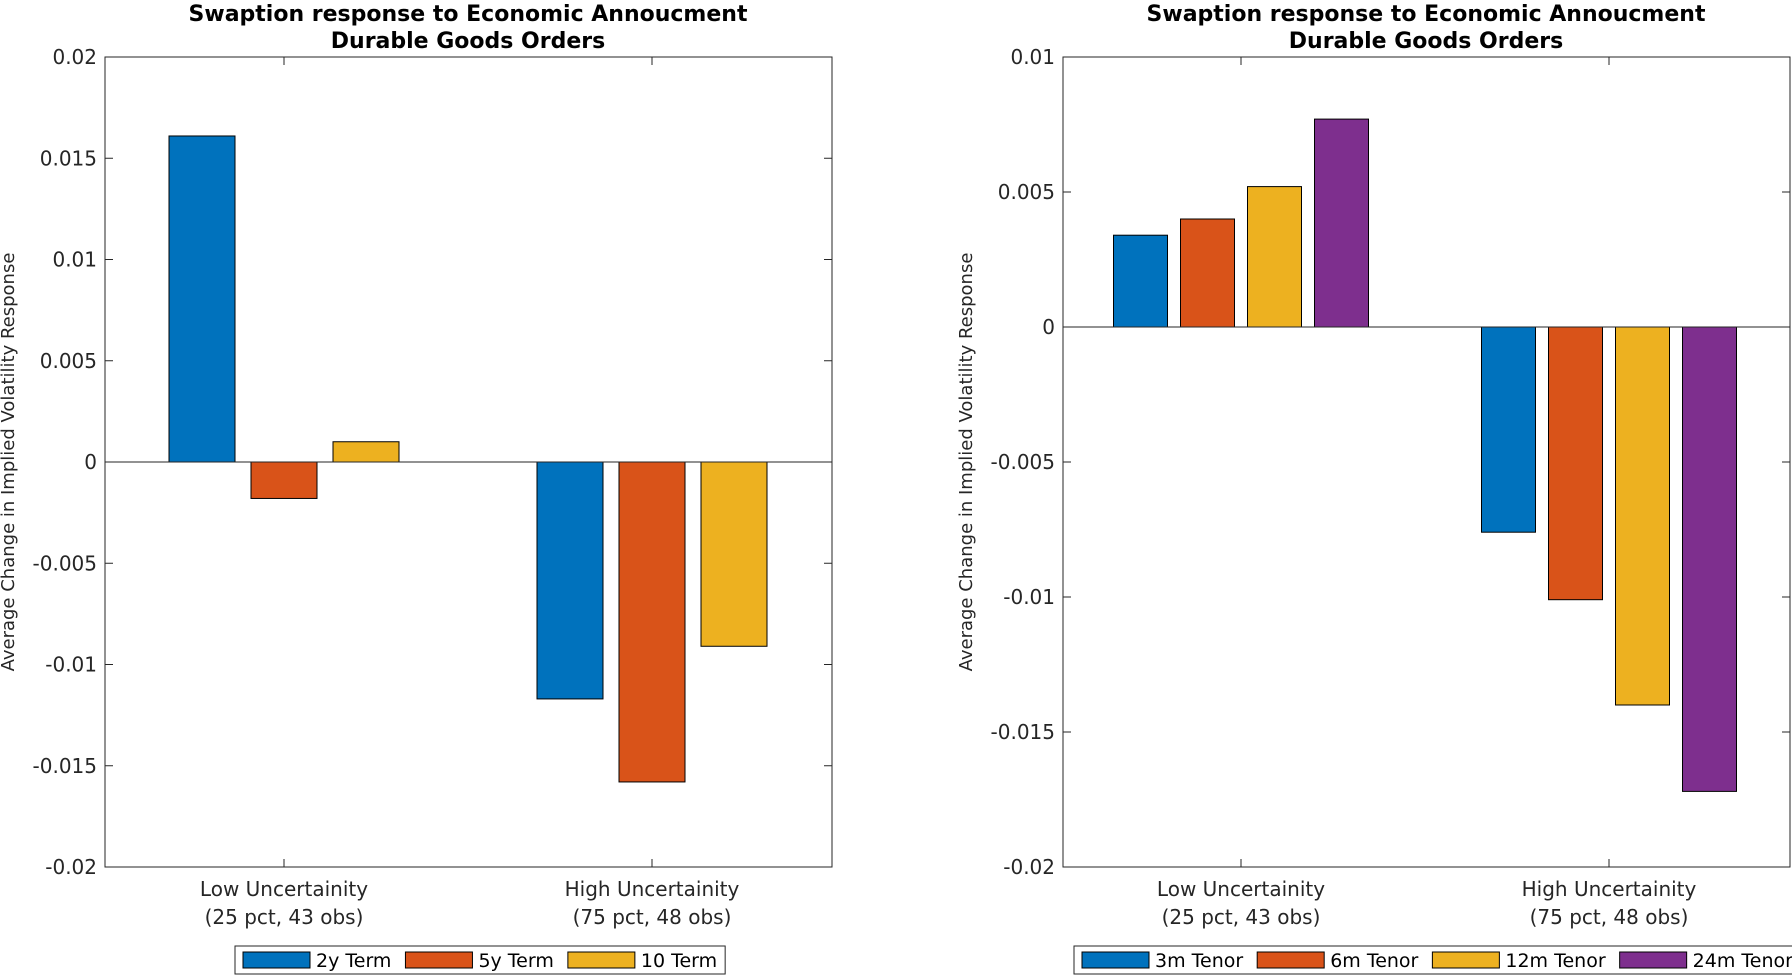  I want to click on legend: 3m Tenor 6m Tenor 12m Tenor 24m Tenor, so click(1432, 960).